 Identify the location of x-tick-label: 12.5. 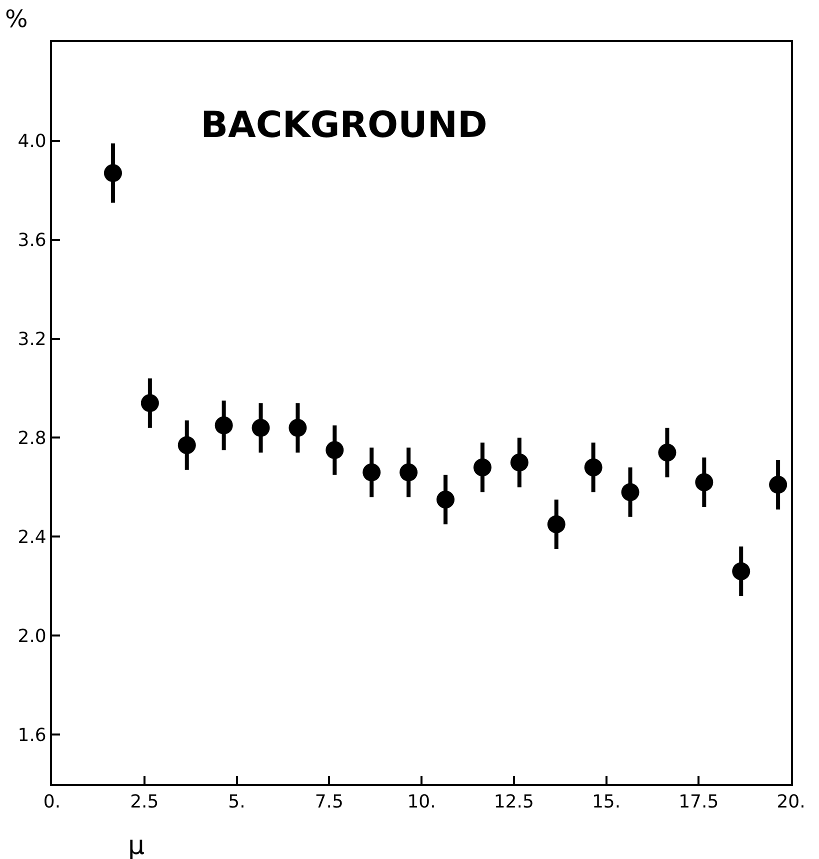
(514, 802).